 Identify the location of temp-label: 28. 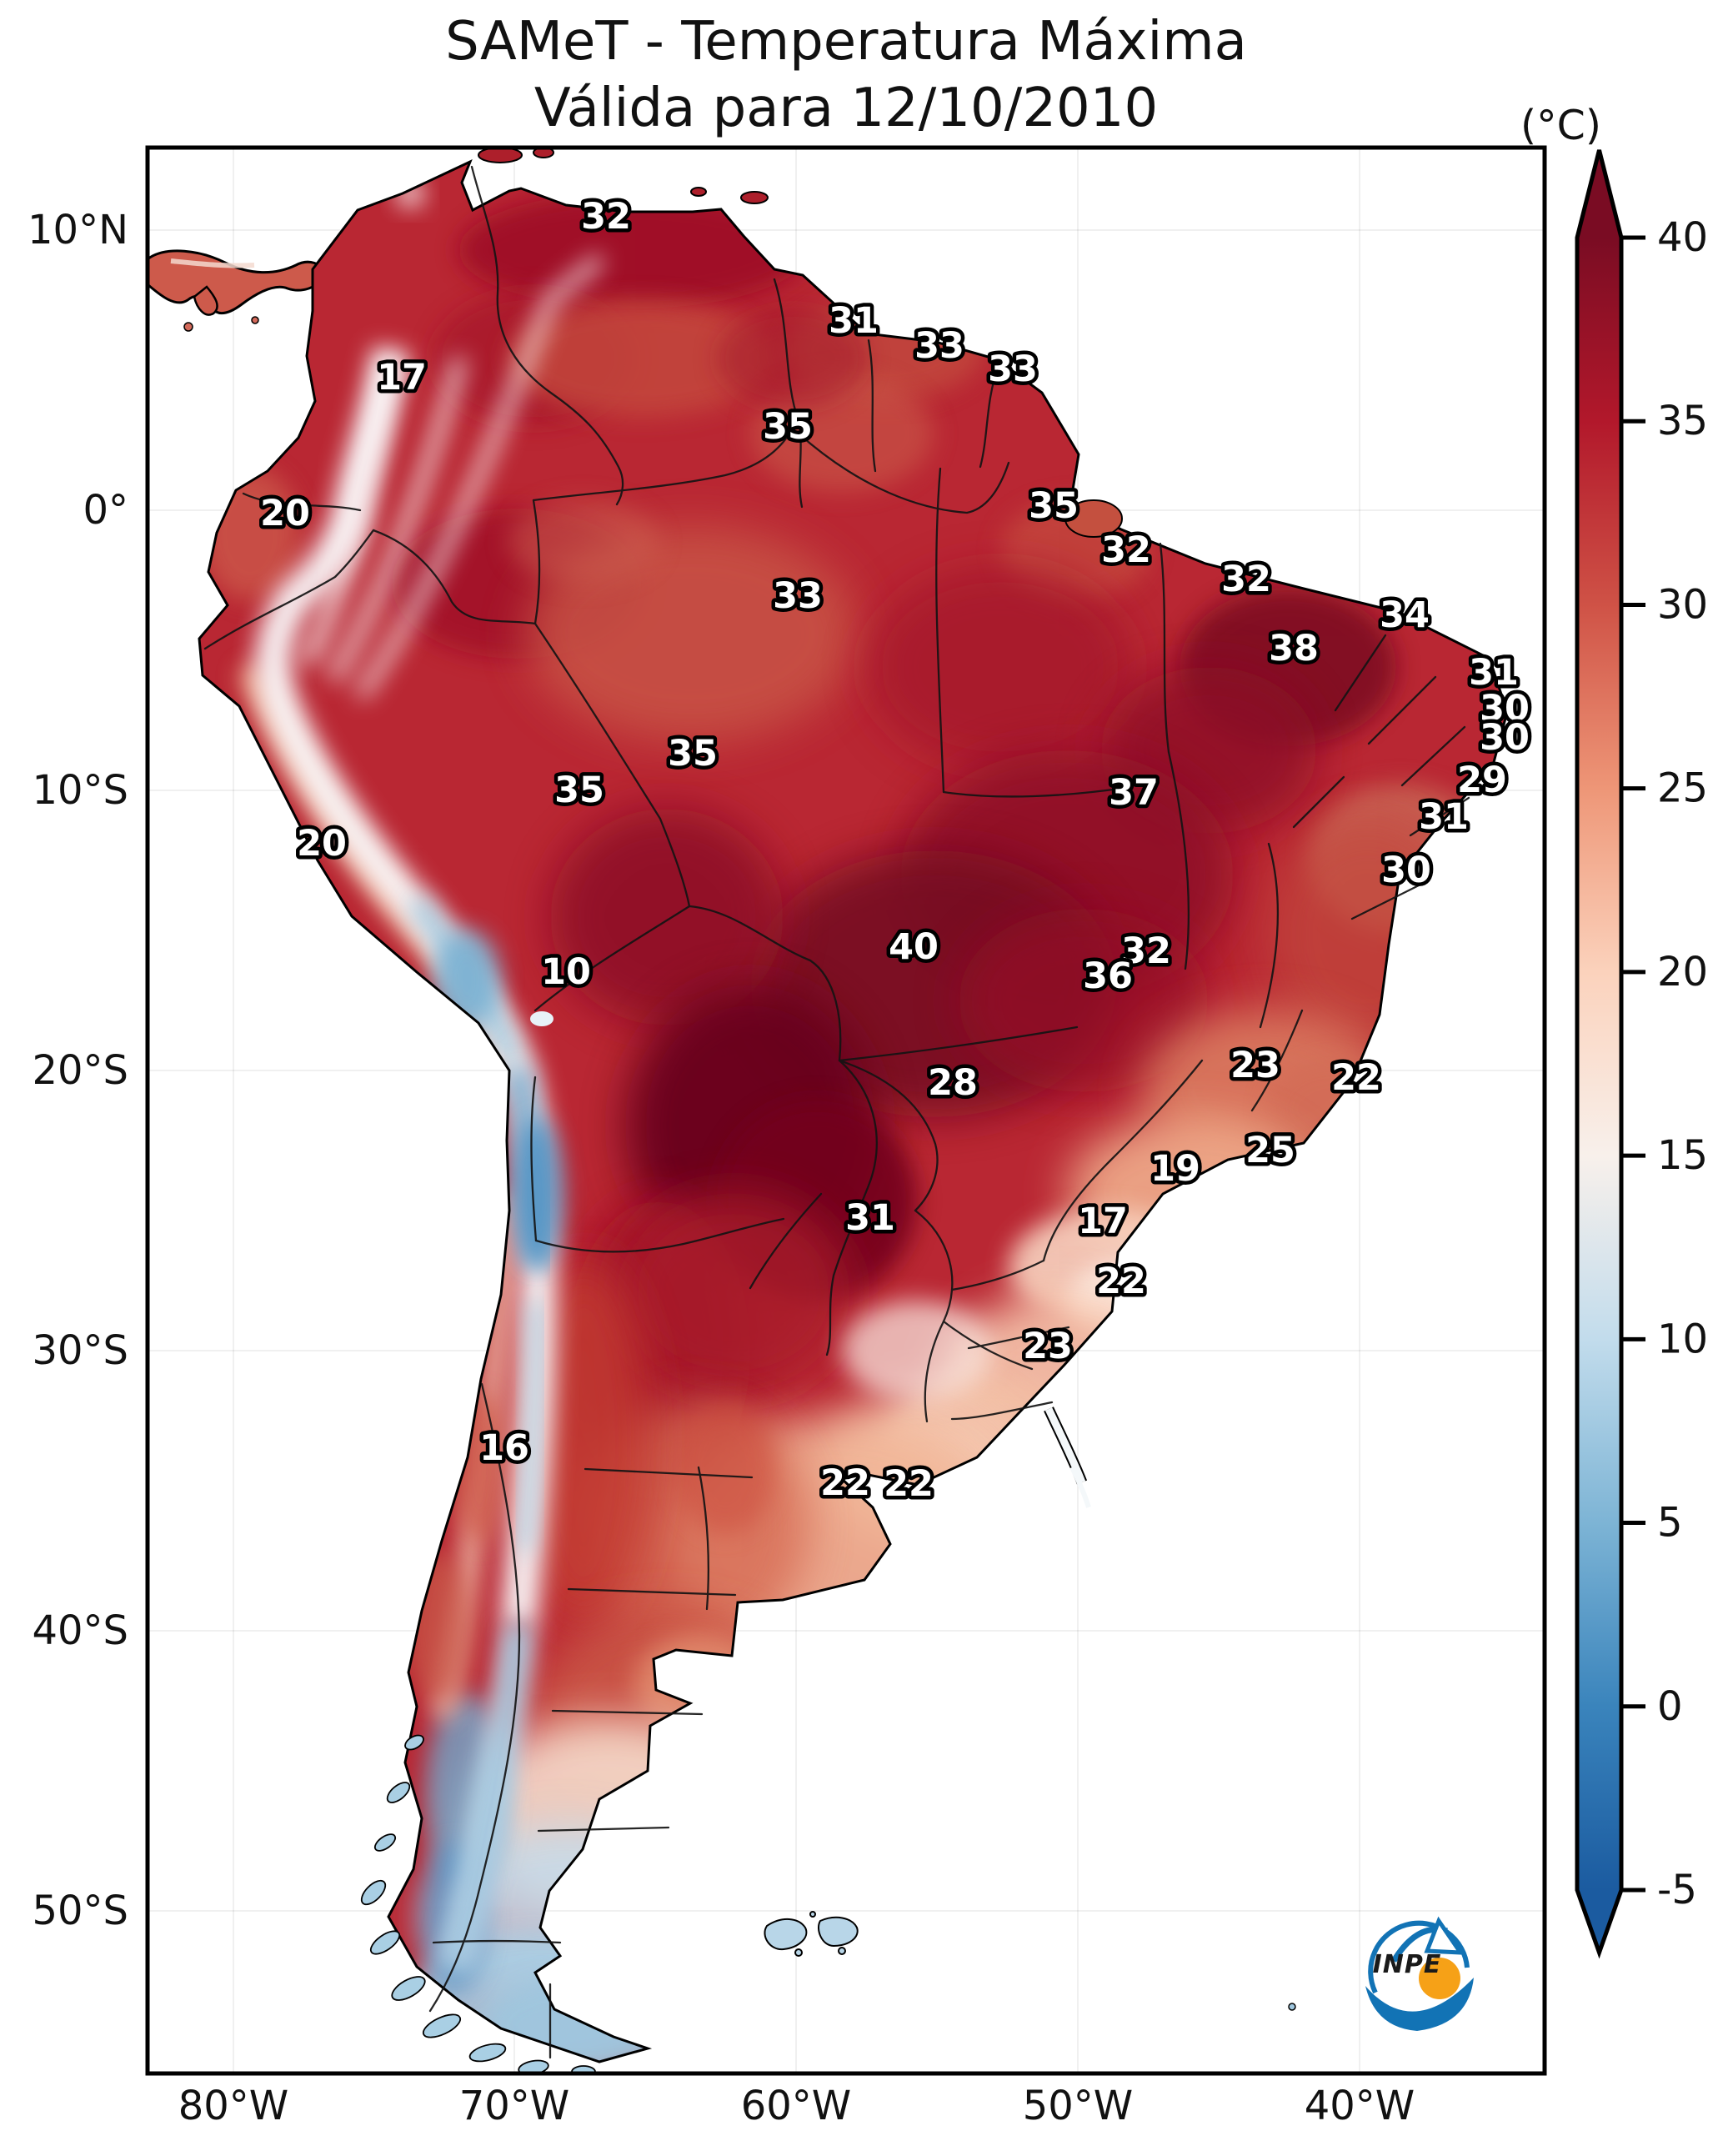
(953, 1083).